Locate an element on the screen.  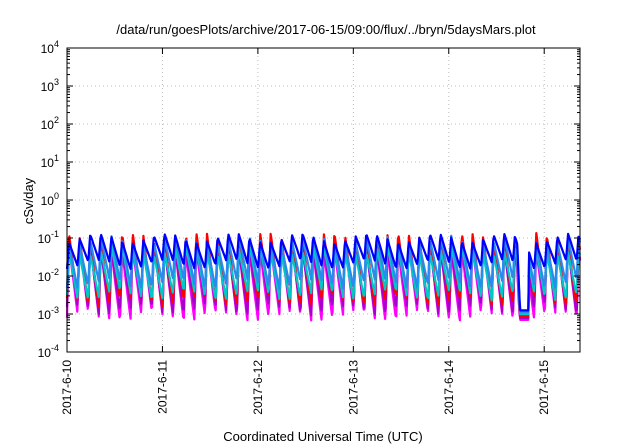
x-tick-label: 2017-6-12 is located at coordinates (258, 387).